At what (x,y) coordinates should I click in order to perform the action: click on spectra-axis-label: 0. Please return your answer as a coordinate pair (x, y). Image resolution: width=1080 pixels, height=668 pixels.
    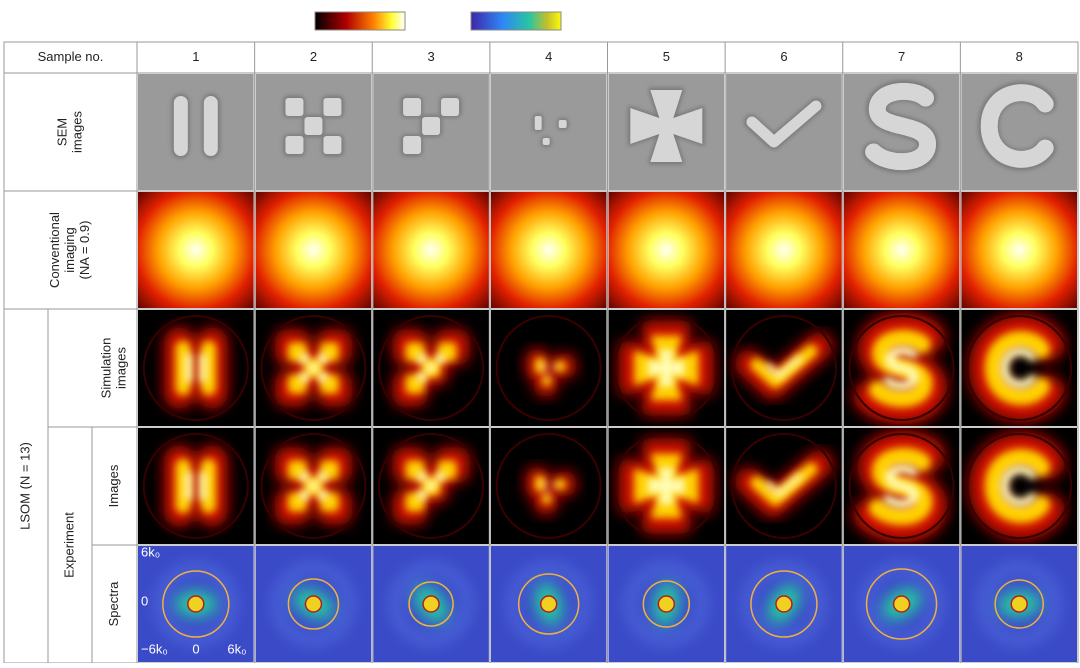
    Looking at the image, I should click on (195, 648).